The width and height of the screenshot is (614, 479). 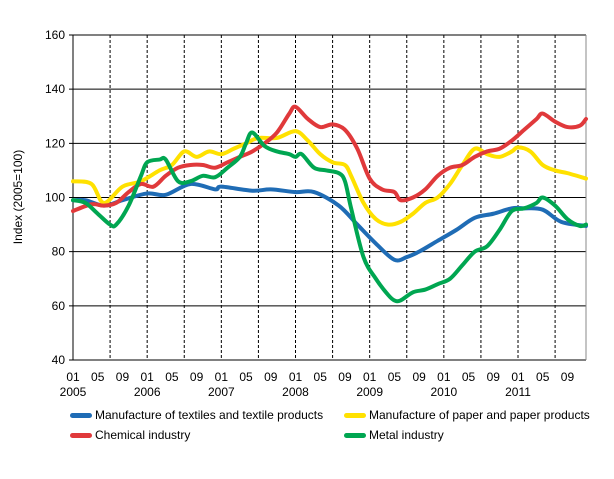 What do you see at coordinates (518, 392) in the screenshot?
I see `x-year-label: 2011` at bounding box center [518, 392].